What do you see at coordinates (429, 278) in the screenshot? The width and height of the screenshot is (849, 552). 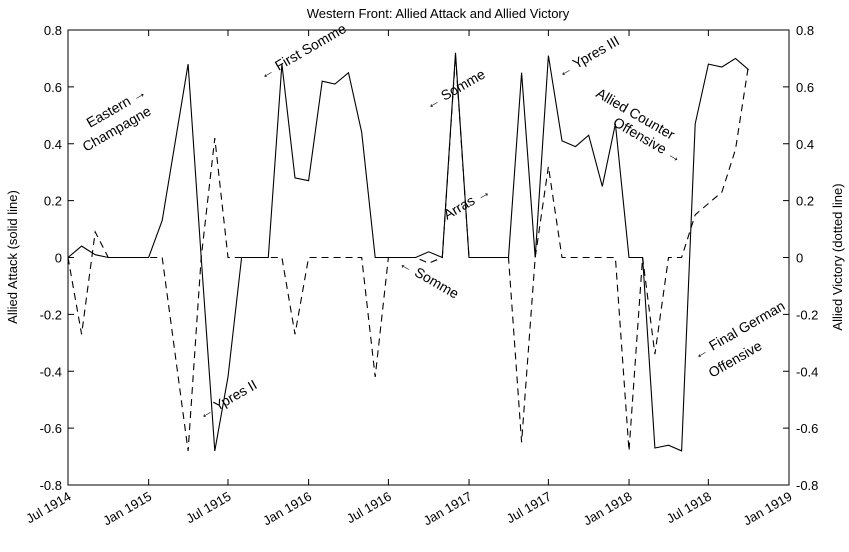 I see `annotation-somme-bottom: ← Somme` at bounding box center [429, 278].